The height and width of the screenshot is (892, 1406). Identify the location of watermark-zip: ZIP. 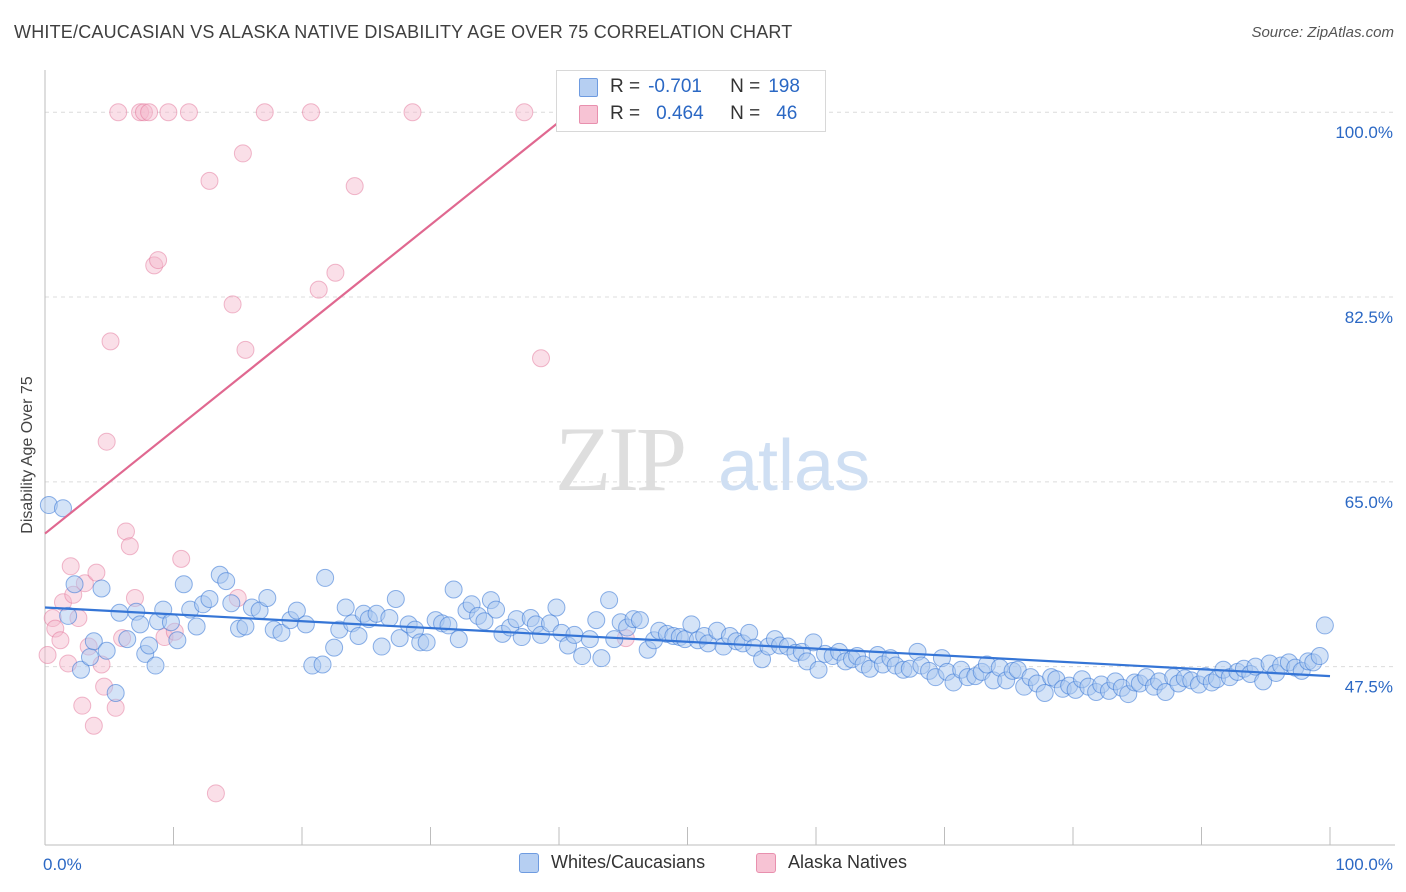
(619, 459).